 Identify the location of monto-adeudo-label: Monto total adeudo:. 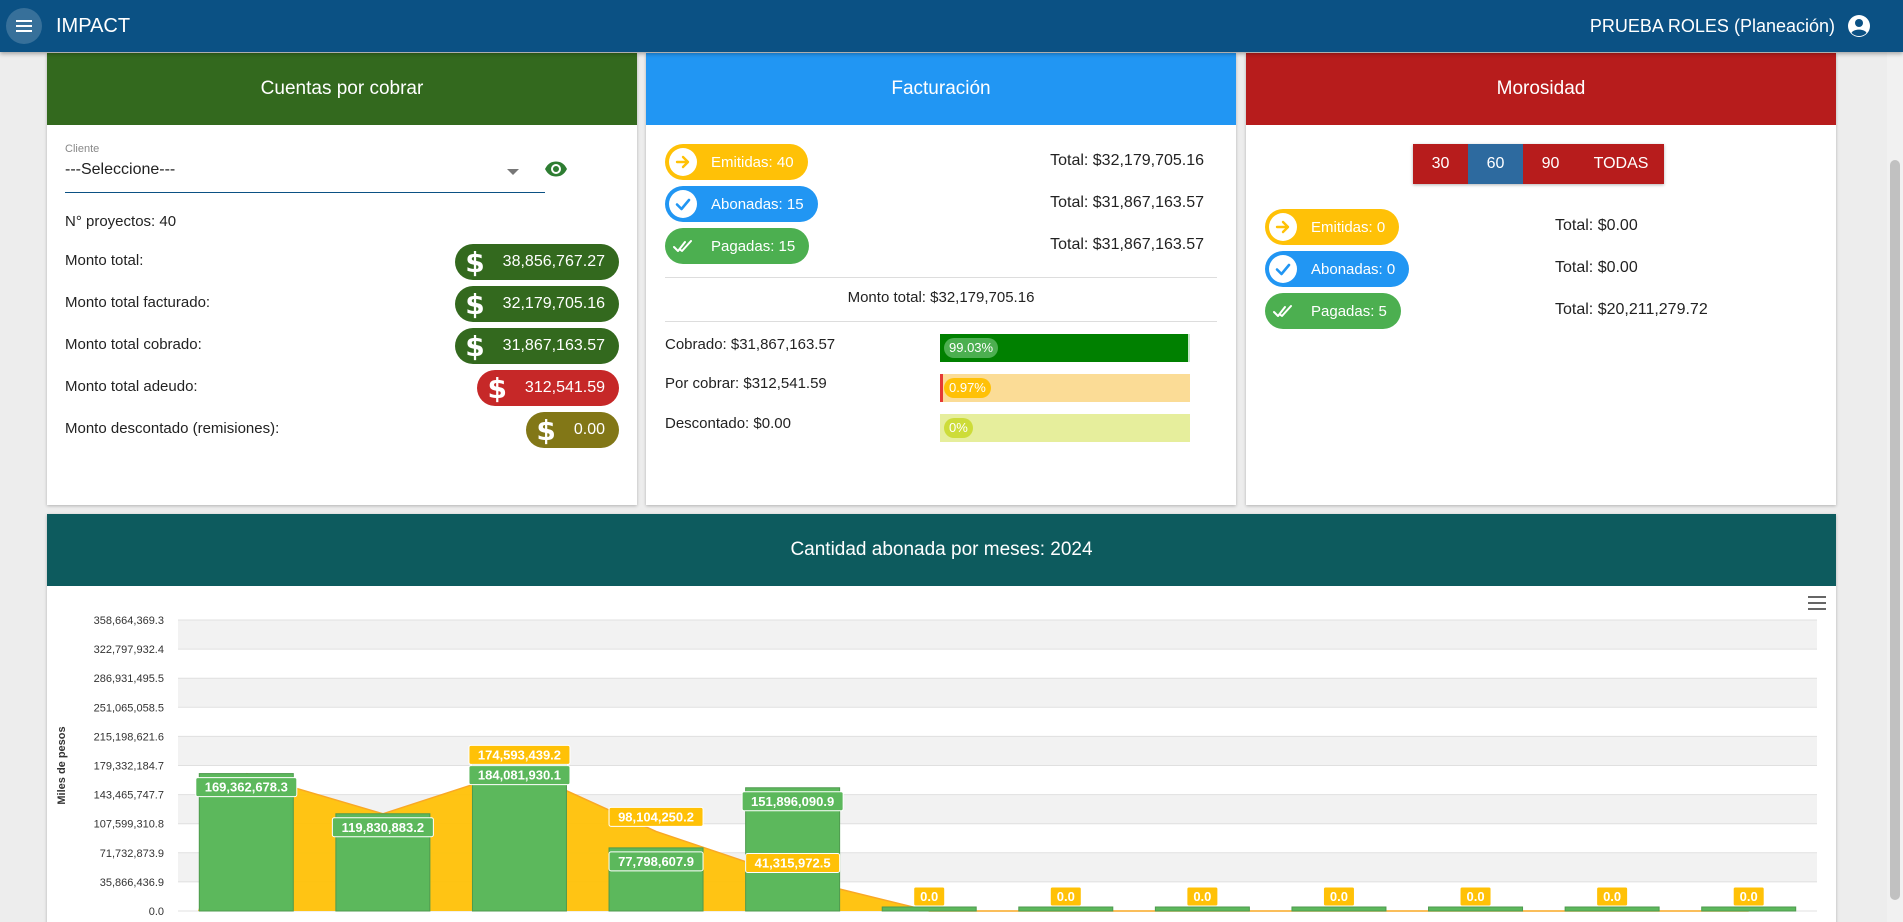
(131, 386).